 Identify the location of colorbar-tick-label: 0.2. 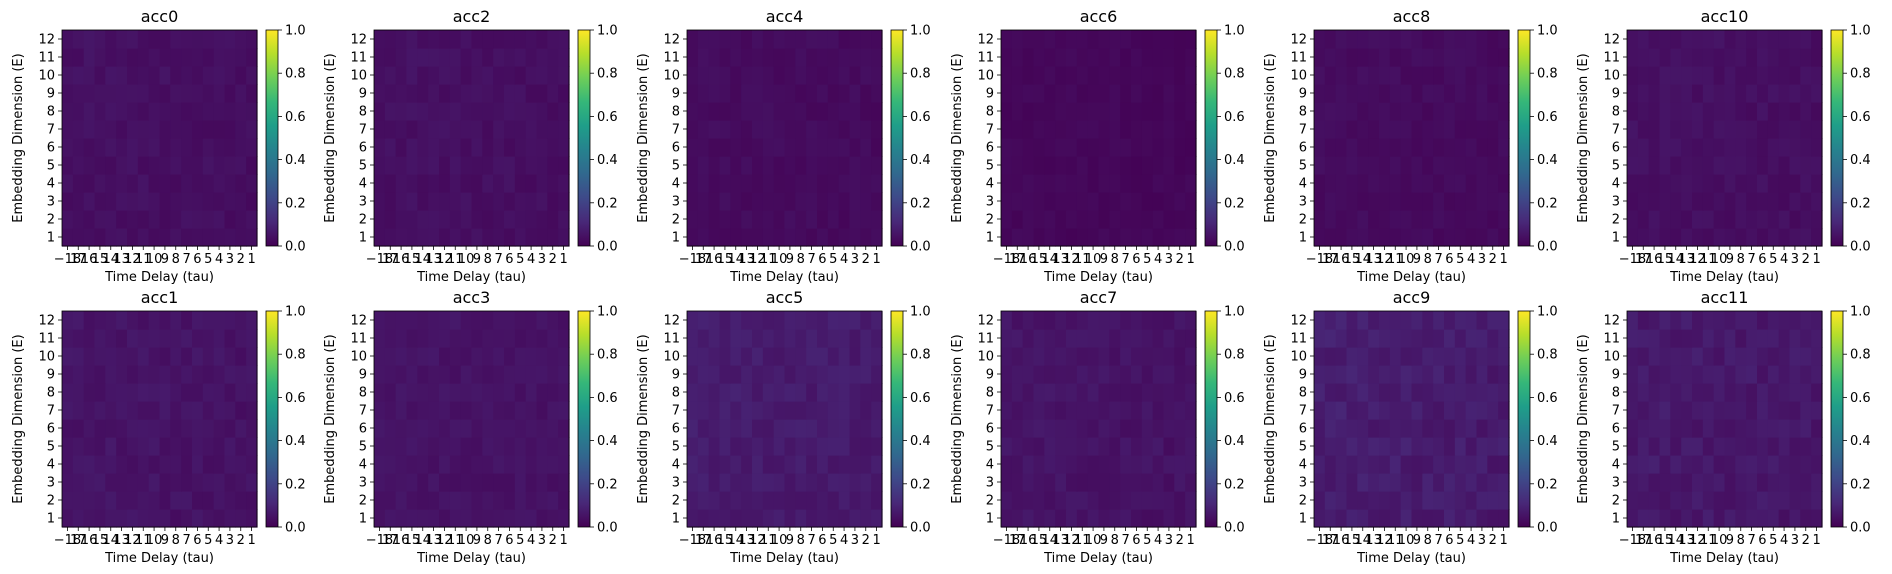
(920, 484).